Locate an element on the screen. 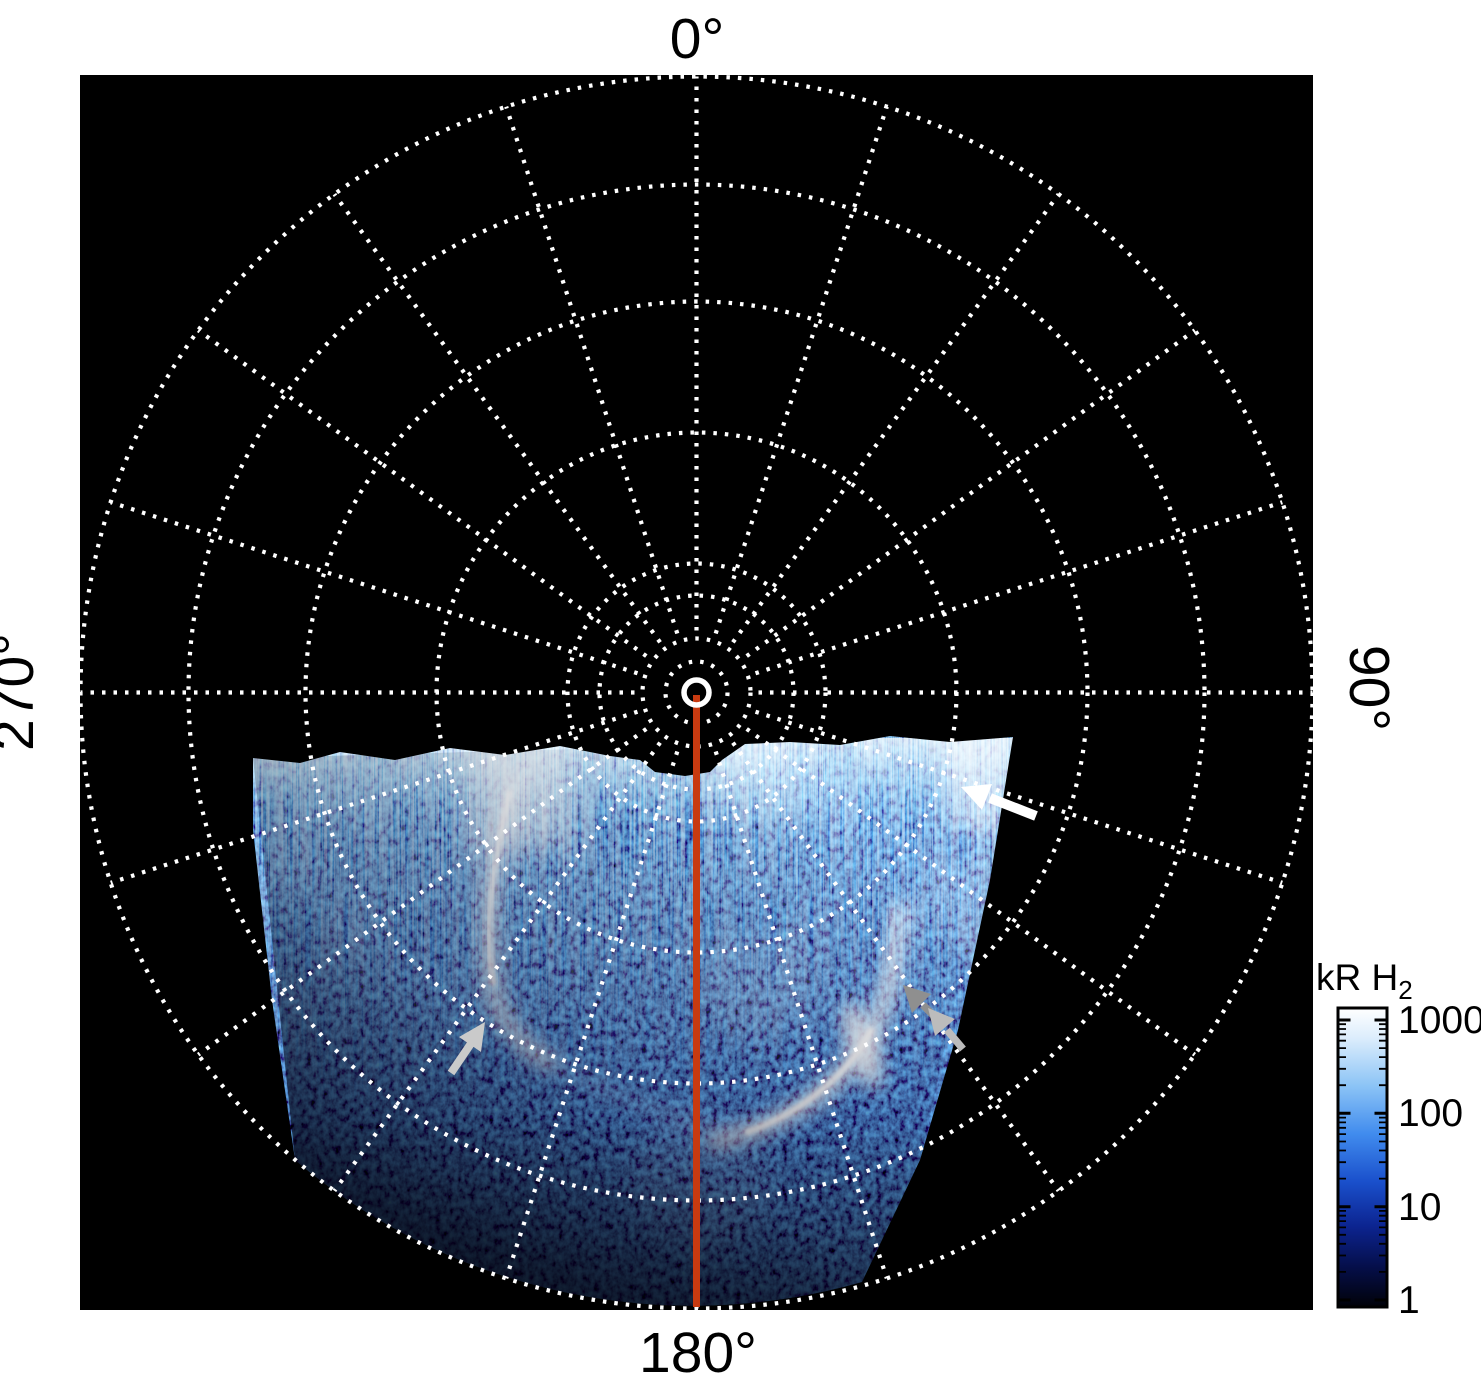 The image size is (1481, 1386). white-arrow-head is located at coordinates (976, 797).